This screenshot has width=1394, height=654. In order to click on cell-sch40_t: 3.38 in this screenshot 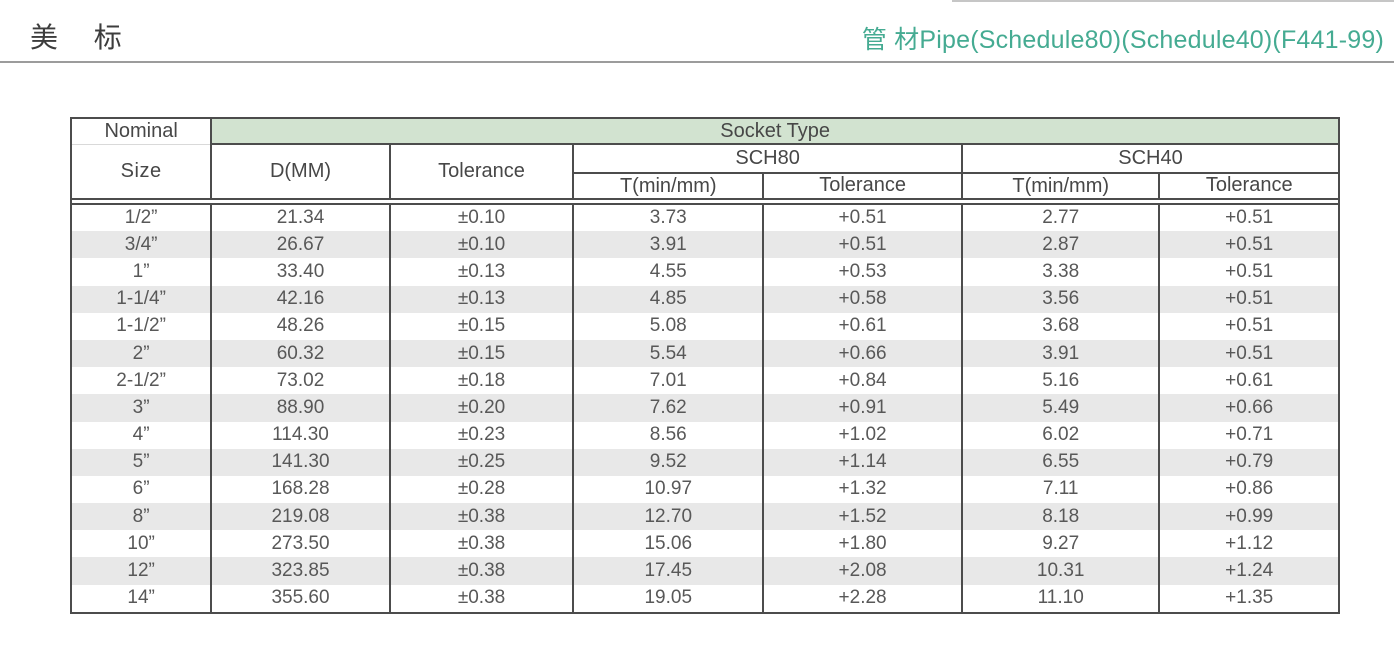, I will do `click(1061, 272)`.